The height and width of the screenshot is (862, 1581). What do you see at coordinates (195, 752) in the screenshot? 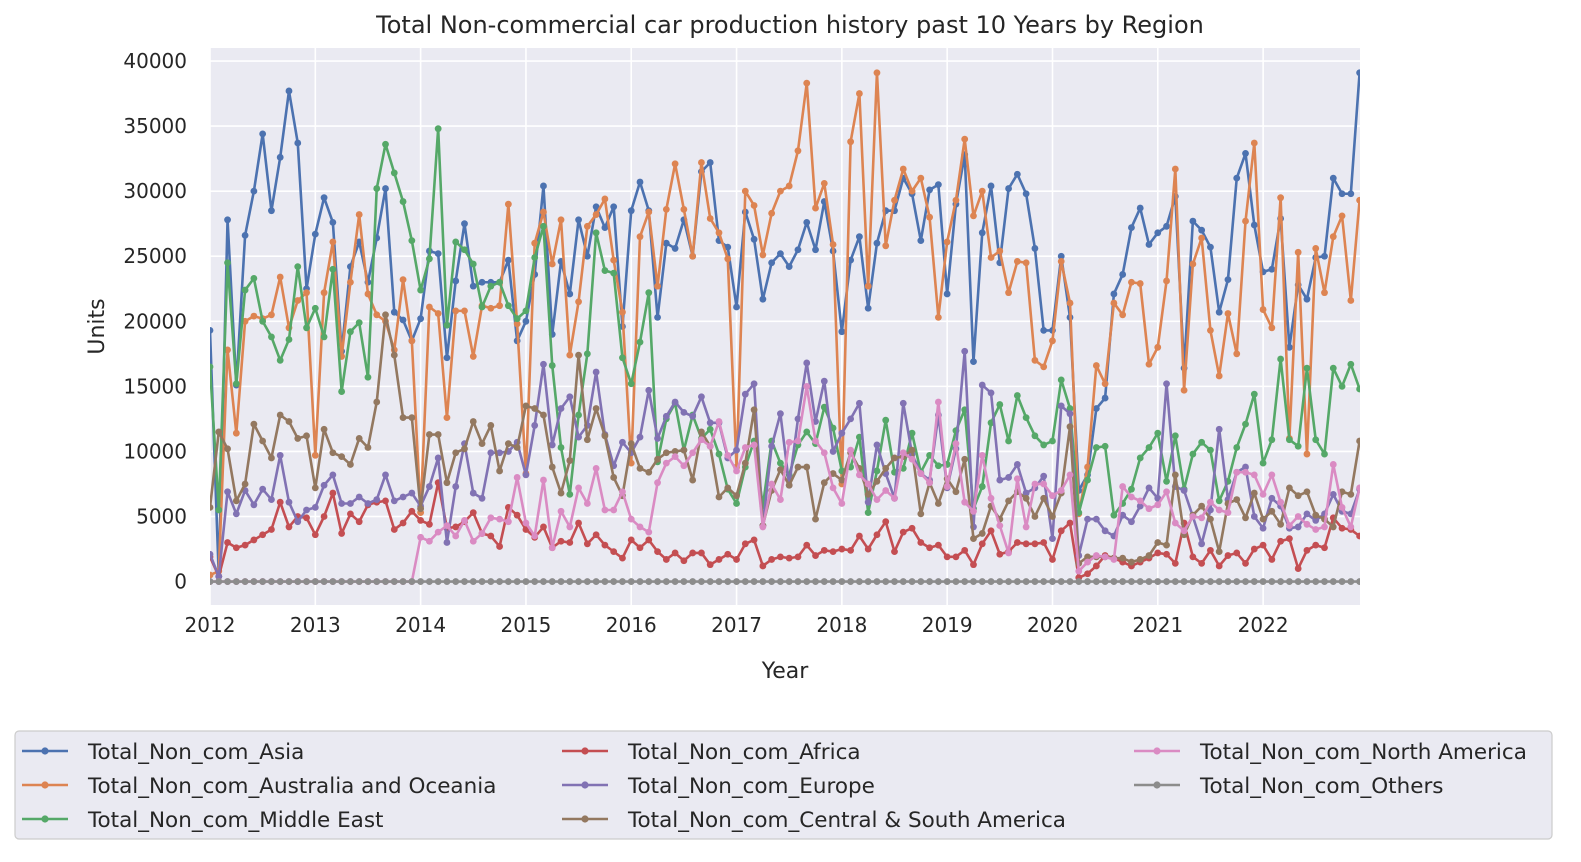
I see `legend-label: Total_Non_com_Asia` at bounding box center [195, 752].